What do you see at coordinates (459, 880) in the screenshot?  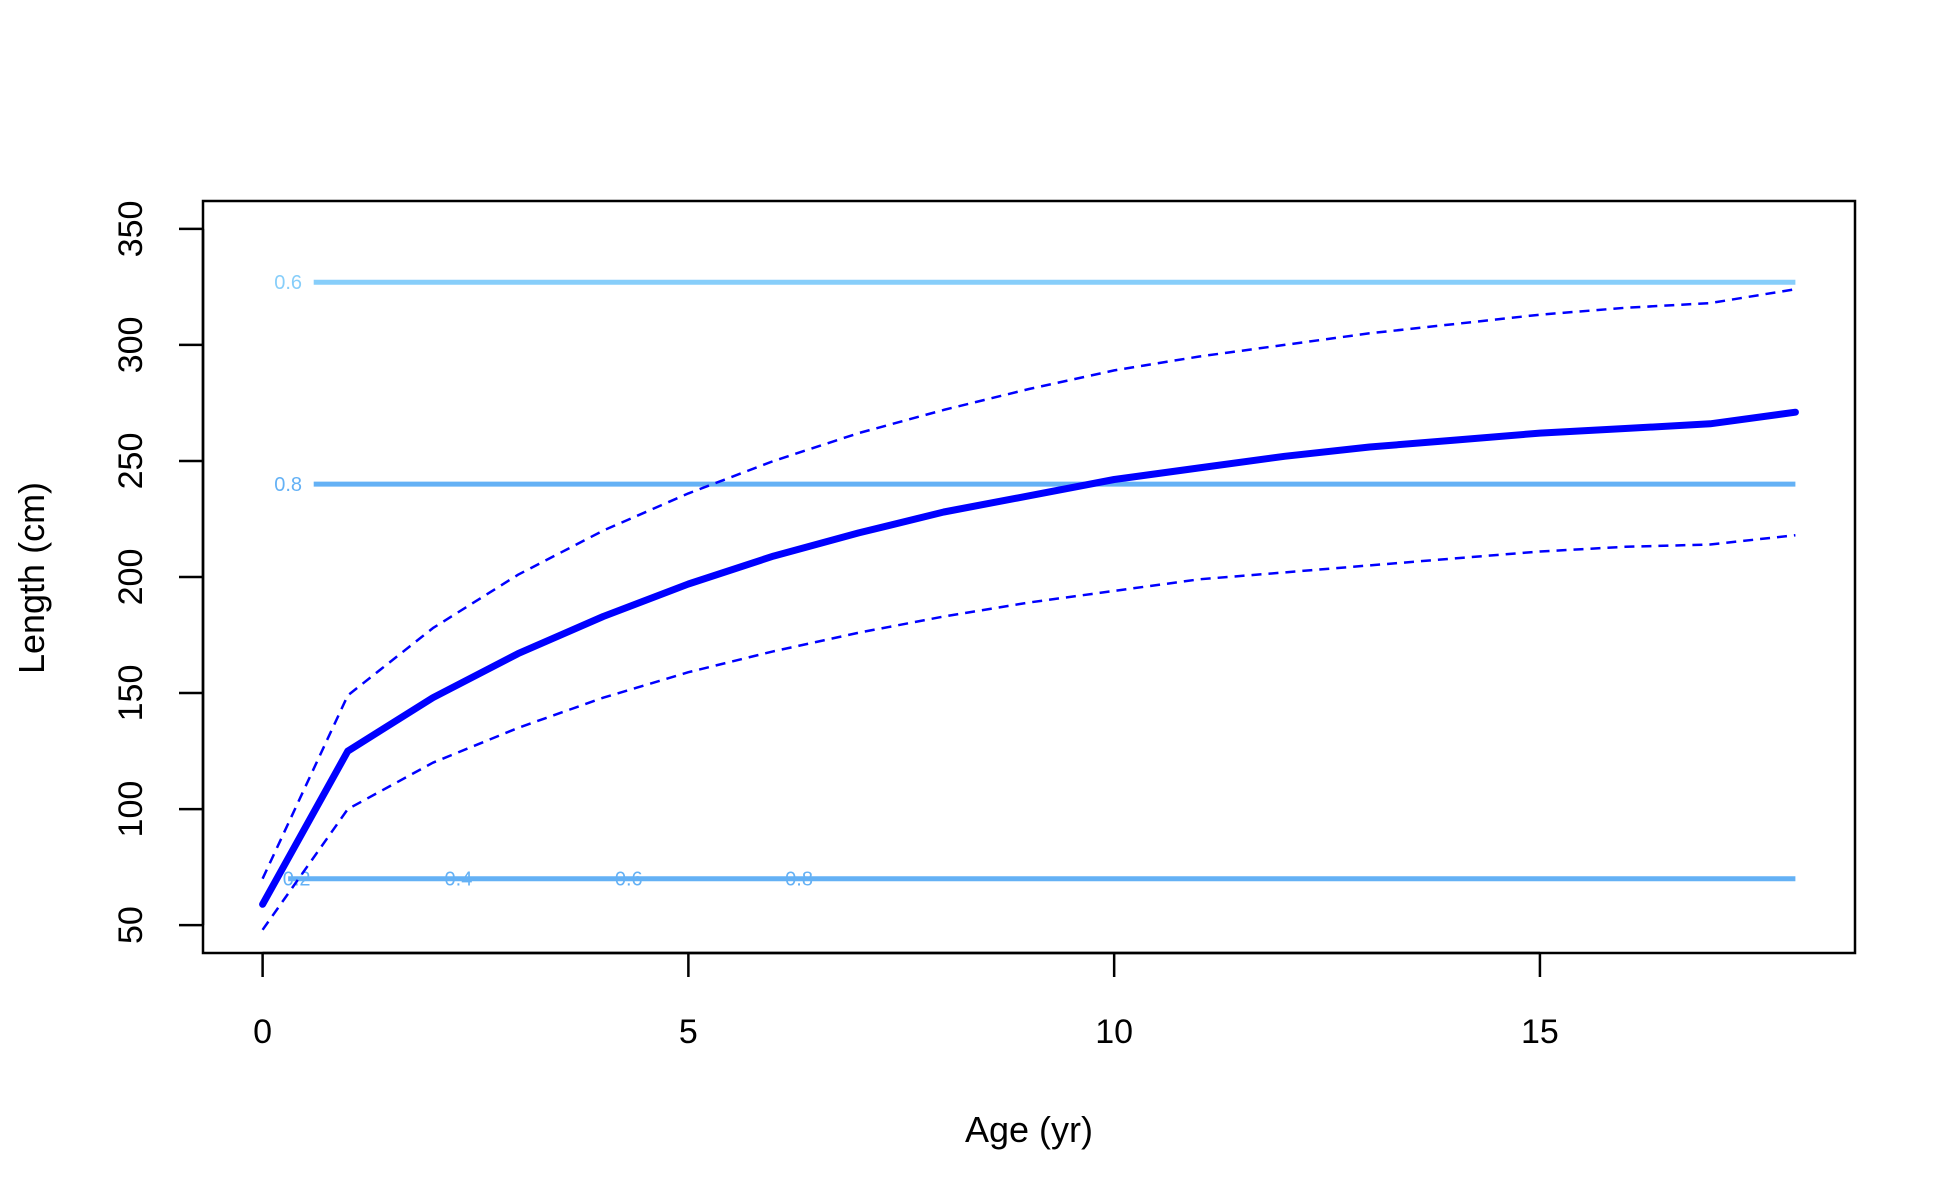 I see `contour-label-2-1: 0.4` at bounding box center [459, 880].